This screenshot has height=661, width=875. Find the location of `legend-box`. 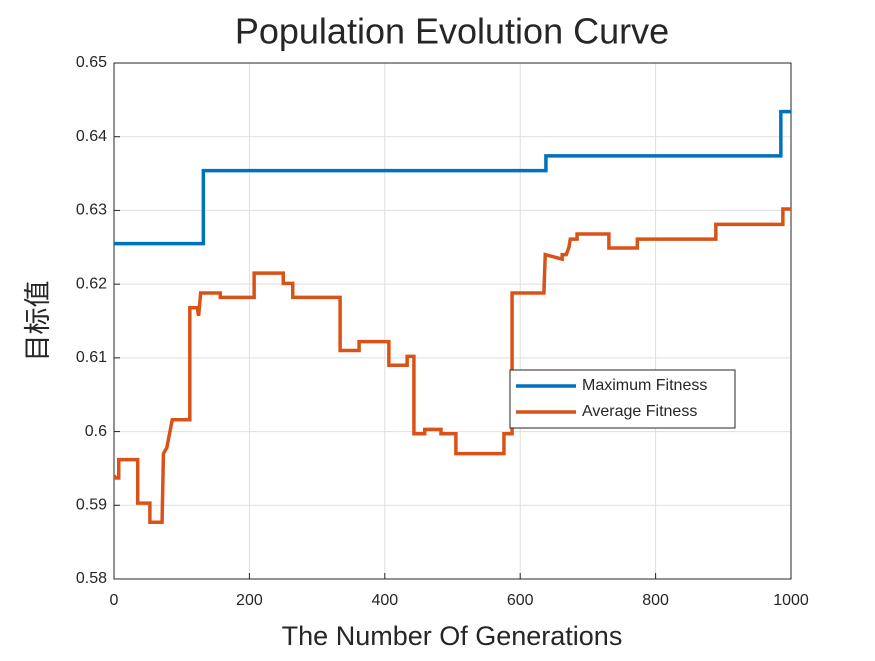

legend-box is located at coordinates (622, 399).